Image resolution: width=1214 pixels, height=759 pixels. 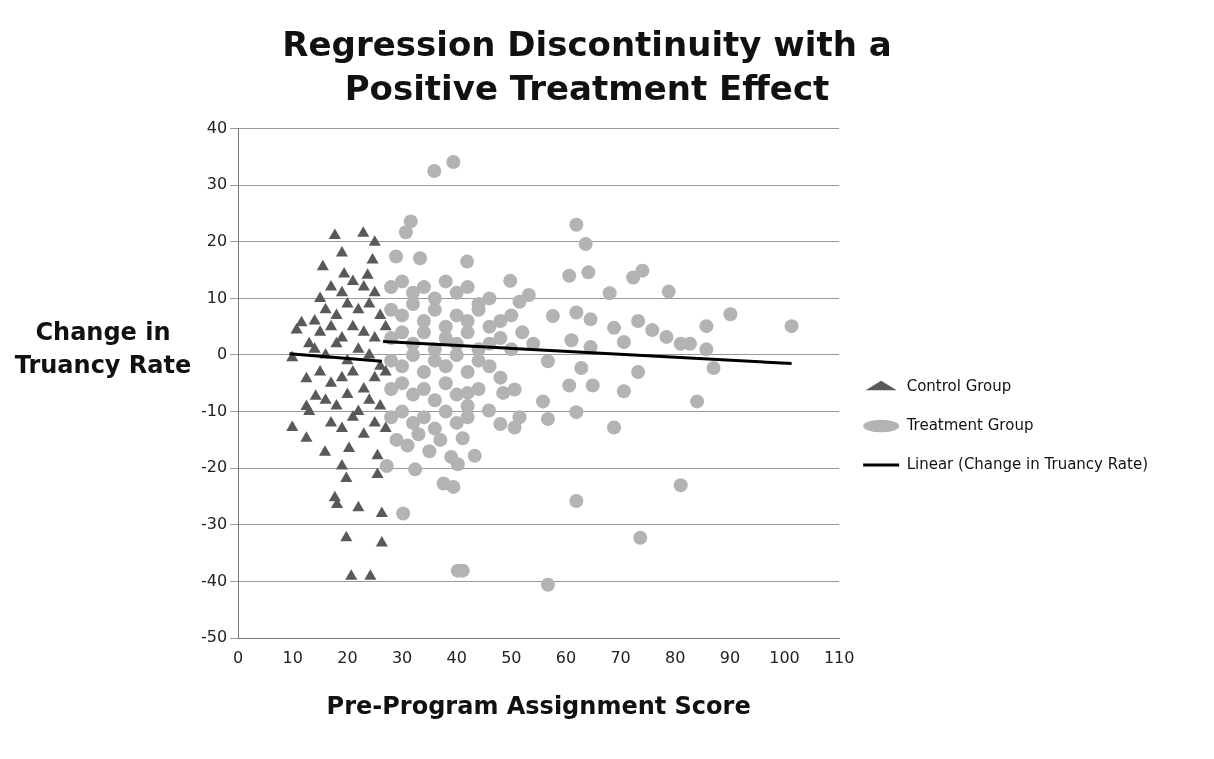 What do you see at coordinates (214, 580) in the screenshot?
I see `y-tick-label: -40` at bounding box center [214, 580].